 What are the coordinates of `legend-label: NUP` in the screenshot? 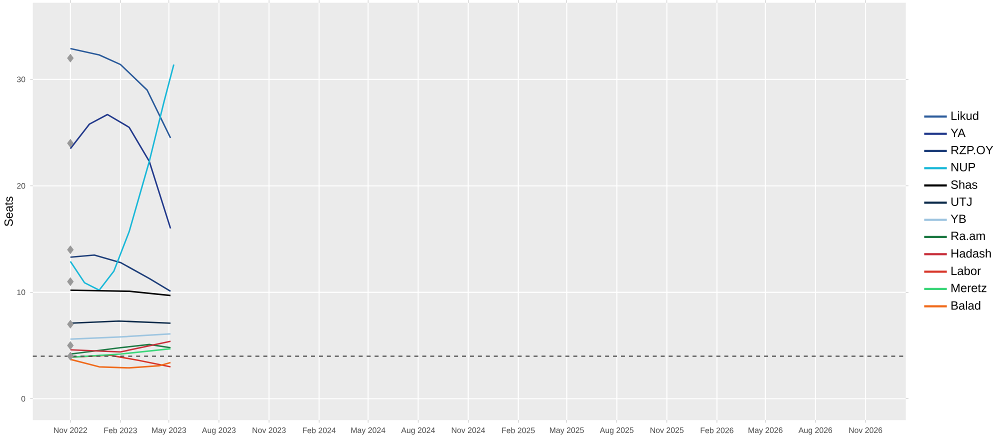 It's located at (964, 167).